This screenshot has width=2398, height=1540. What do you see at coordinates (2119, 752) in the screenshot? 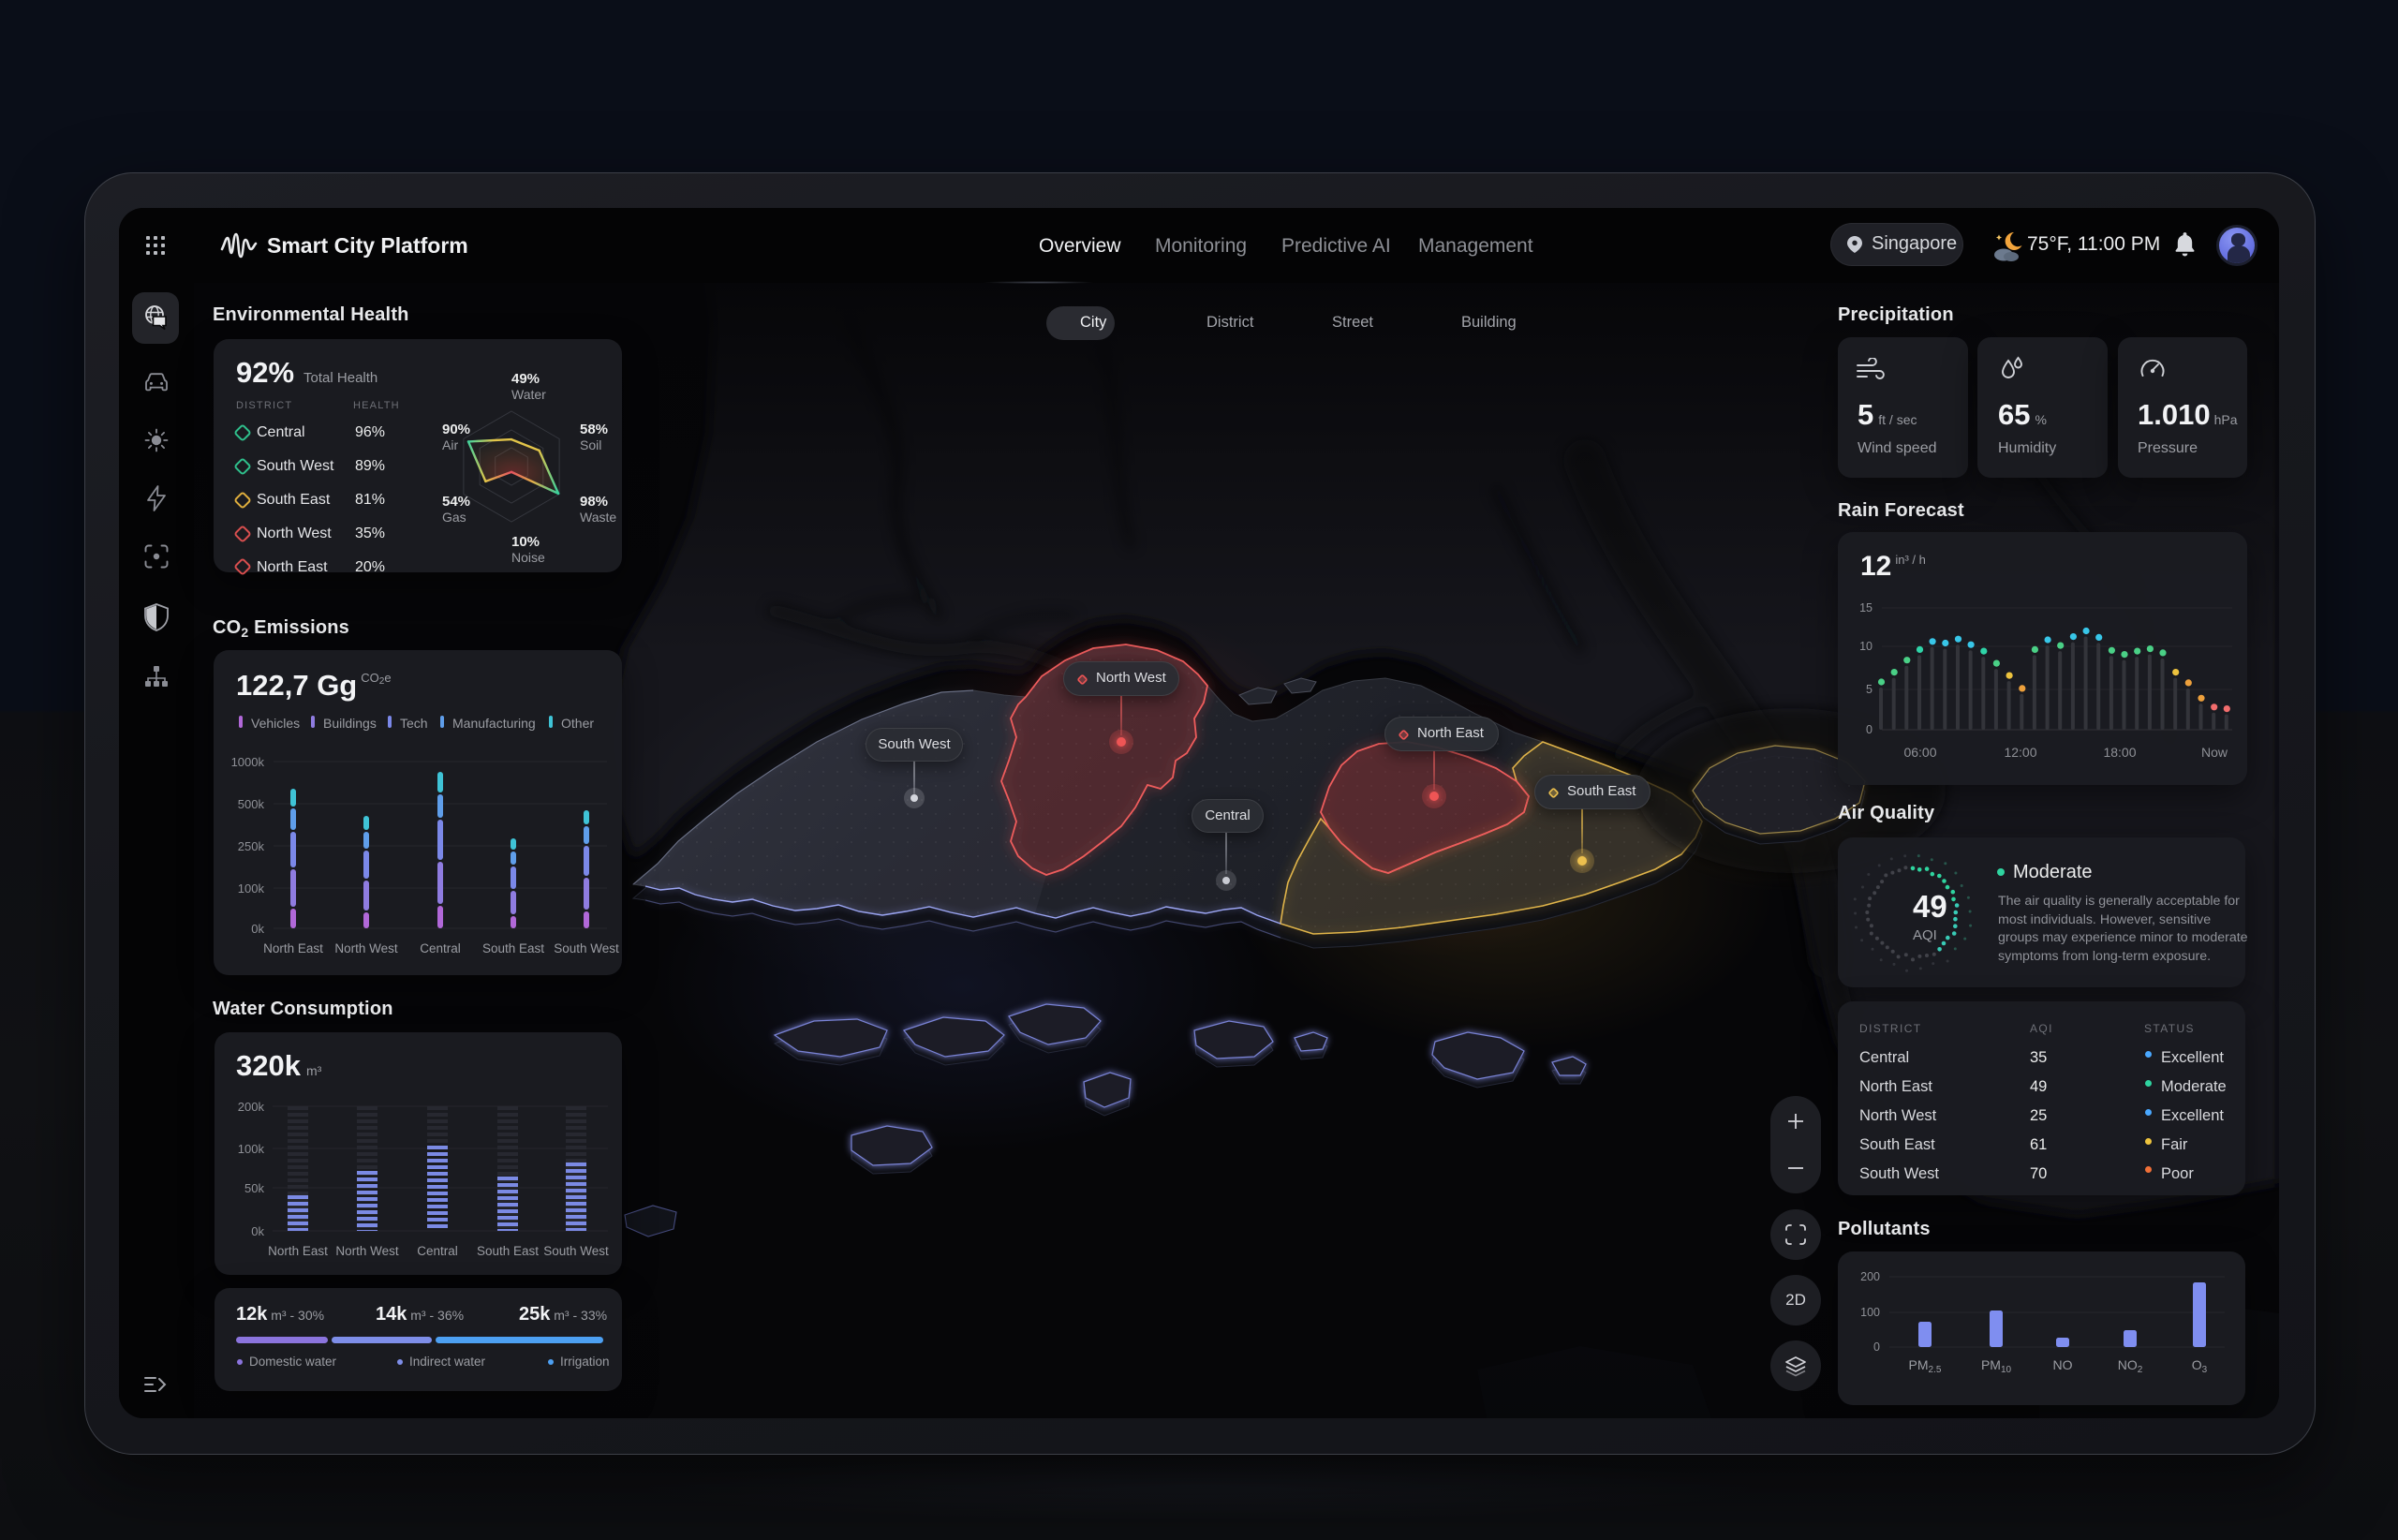
I see `svg-text: 18:00` at bounding box center [2119, 752].